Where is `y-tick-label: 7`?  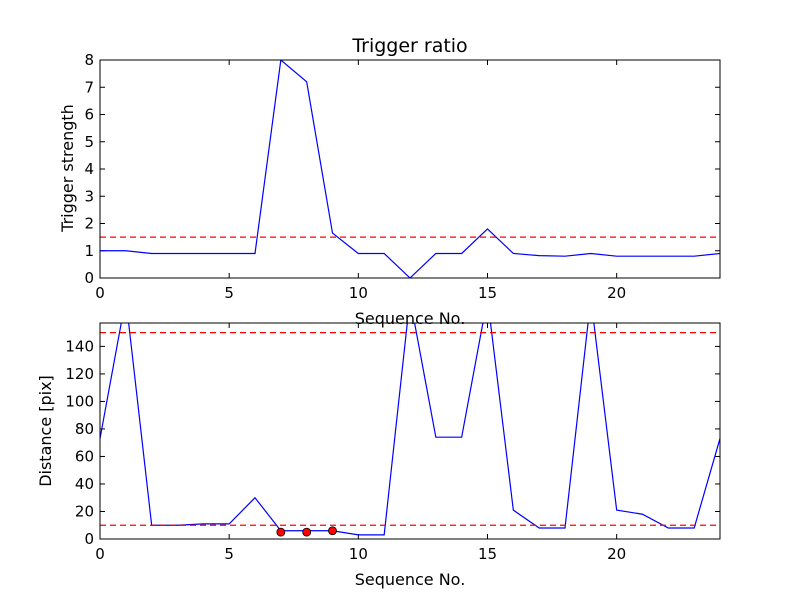
y-tick-label: 7 is located at coordinates (89, 87).